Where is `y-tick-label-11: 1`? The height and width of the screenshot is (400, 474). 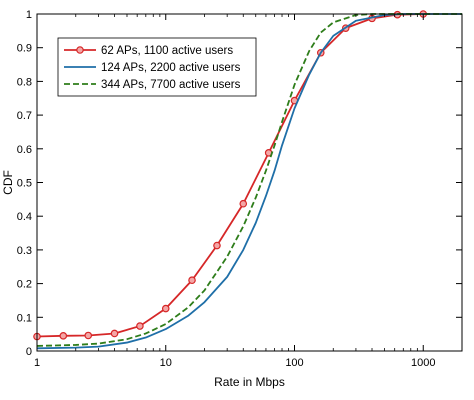 y-tick-label-11: 1 is located at coordinates (29, 15).